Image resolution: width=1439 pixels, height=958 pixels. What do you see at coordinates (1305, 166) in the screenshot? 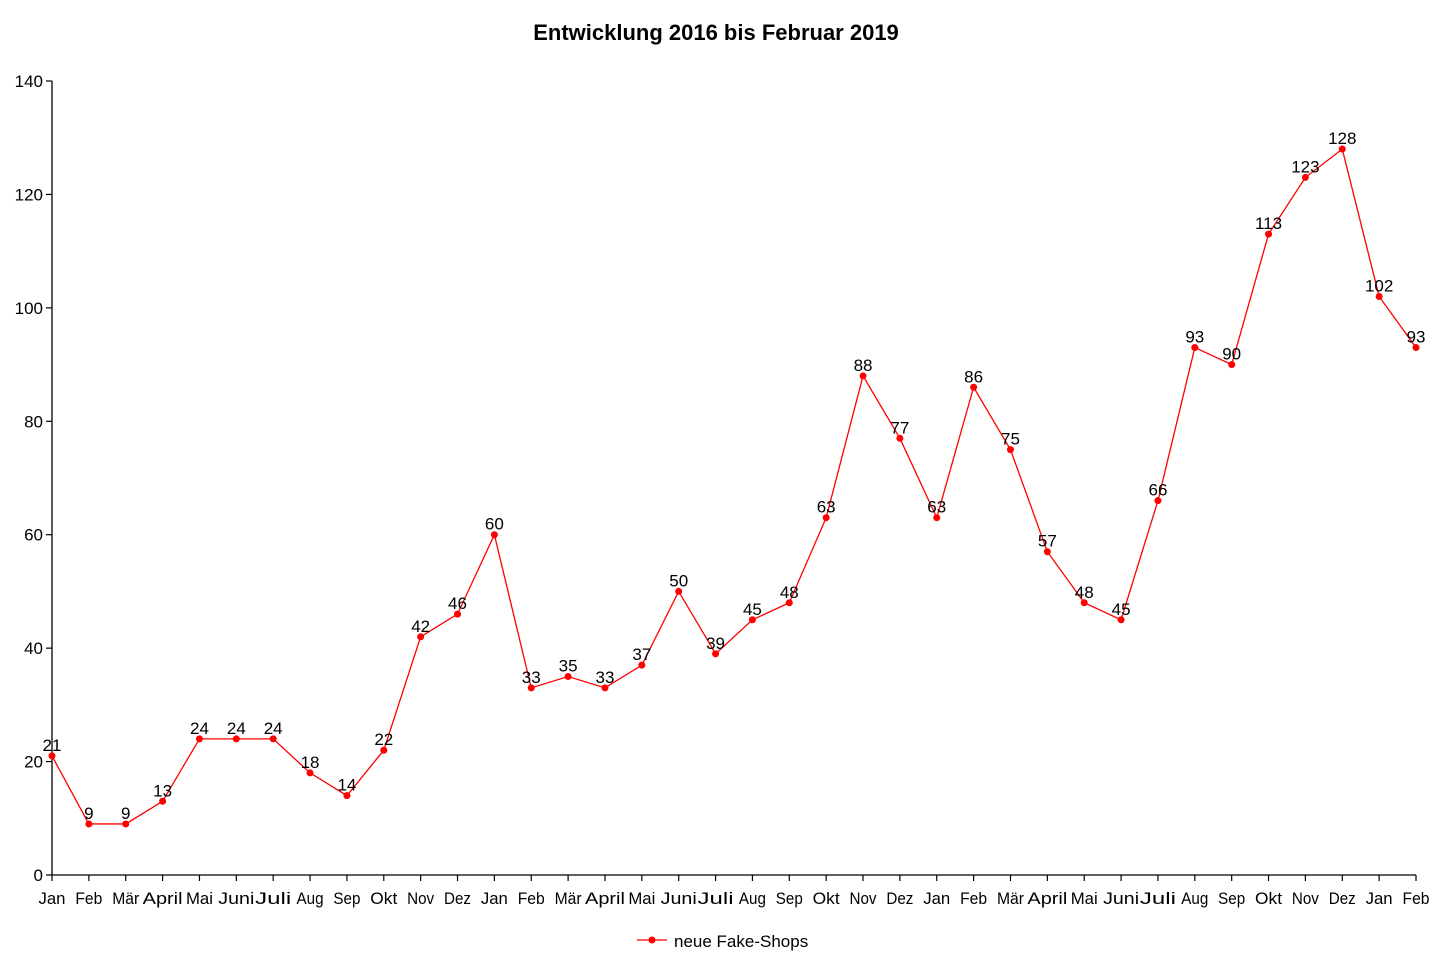
I see `data-label: 123` at bounding box center [1305, 166].